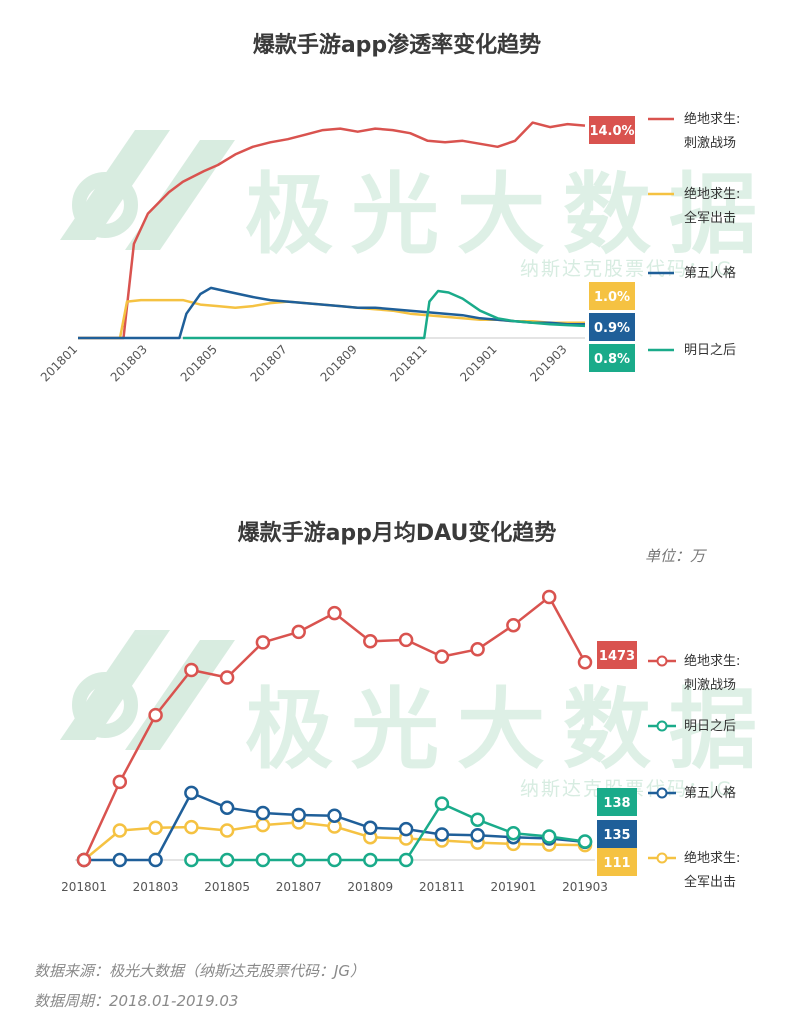  I want to click on end-label-text: 111, so click(616, 863).